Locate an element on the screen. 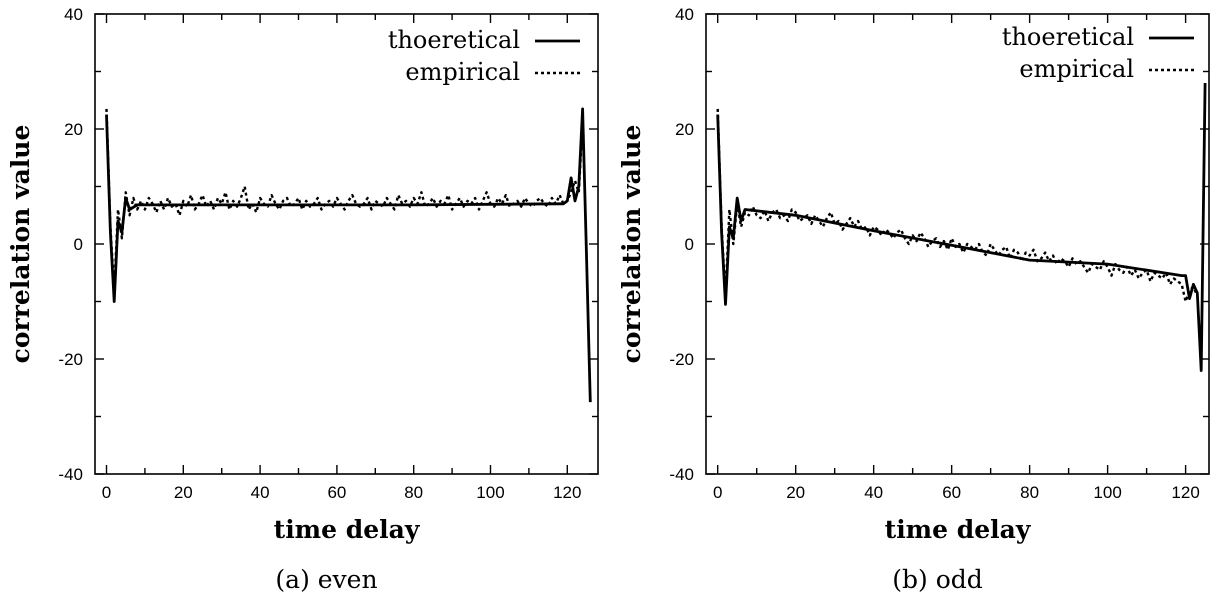 This screenshot has width=1221, height=599. chart-caption: (a) even is located at coordinates (326, 579).